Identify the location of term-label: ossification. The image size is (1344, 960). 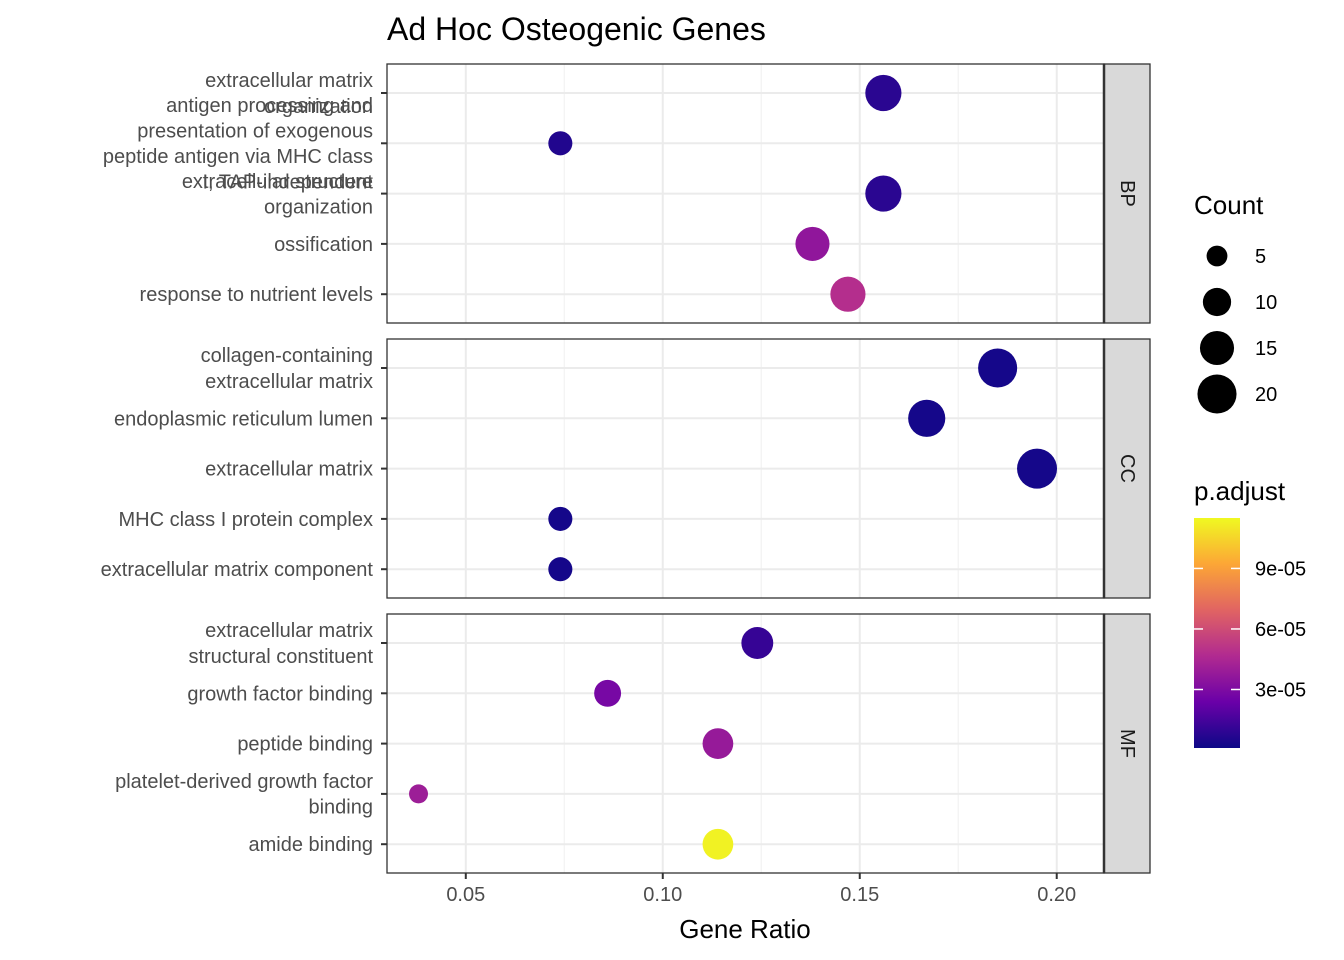
(323, 245).